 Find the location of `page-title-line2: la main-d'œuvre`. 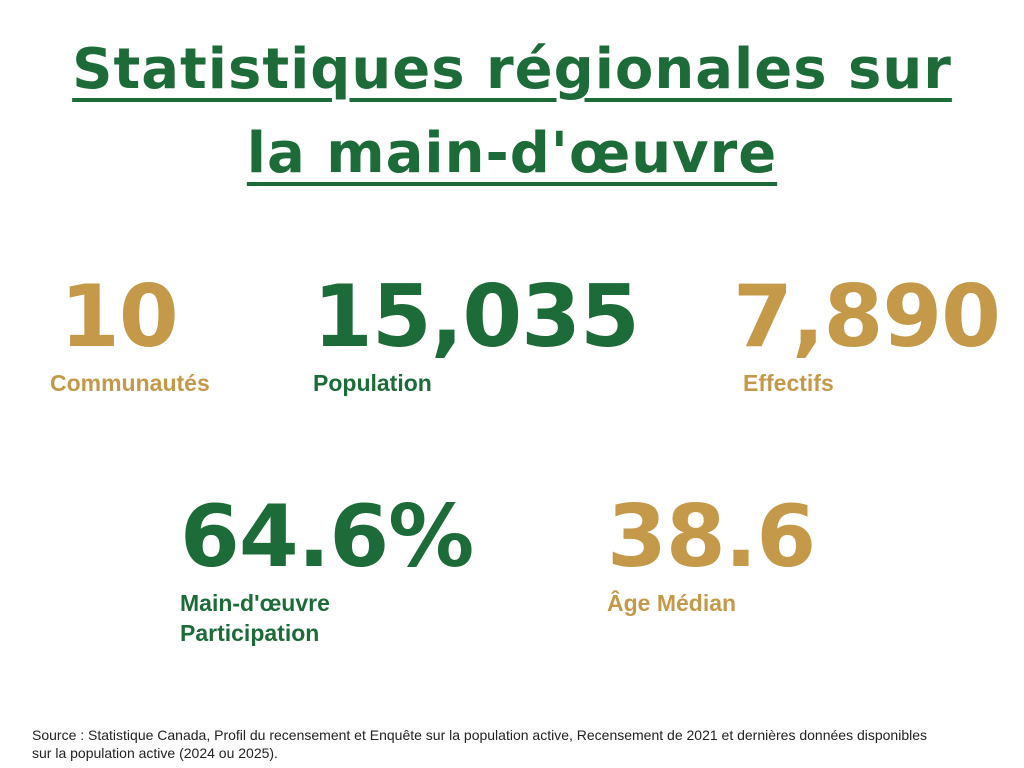

page-title-line2: la main-d'œuvre is located at coordinates (512, 153).